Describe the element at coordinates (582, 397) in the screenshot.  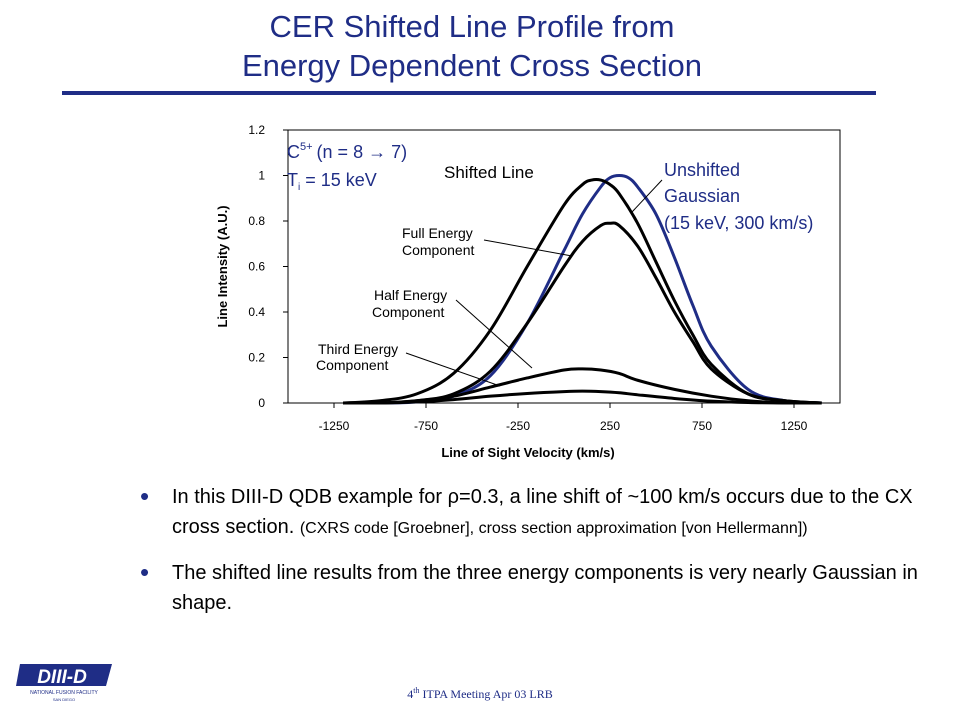
I see `series-third-energy-component` at that location.